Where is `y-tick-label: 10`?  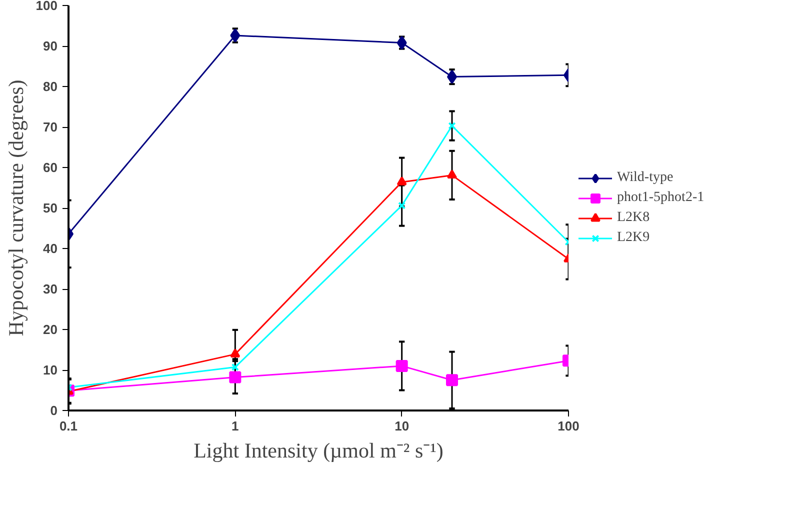 y-tick-label: 10 is located at coordinates (50, 370).